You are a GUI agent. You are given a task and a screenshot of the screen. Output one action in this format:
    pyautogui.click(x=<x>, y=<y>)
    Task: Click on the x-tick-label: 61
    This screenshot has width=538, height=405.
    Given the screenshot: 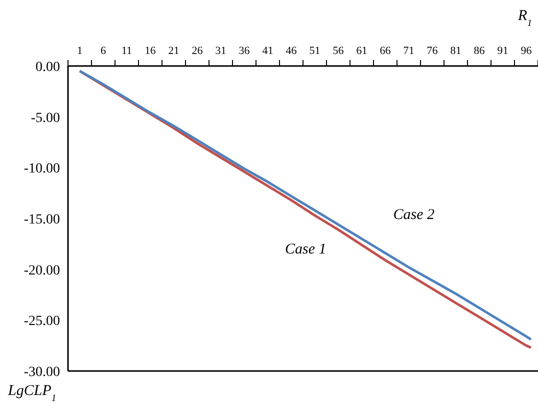 What is the action you would take?
    pyautogui.click(x=362, y=51)
    